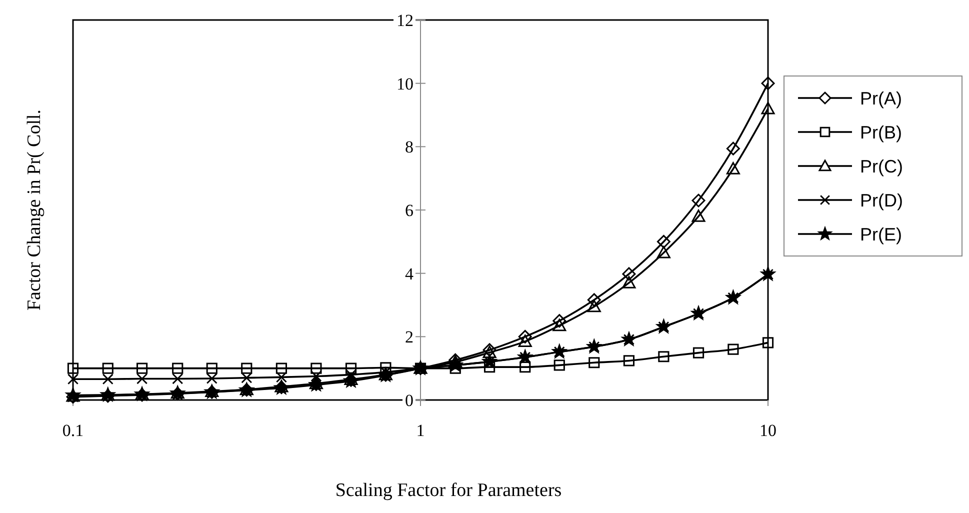 This screenshot has width=969, height=513. I want to click on y-tick-label: 4, so click(409, 274).